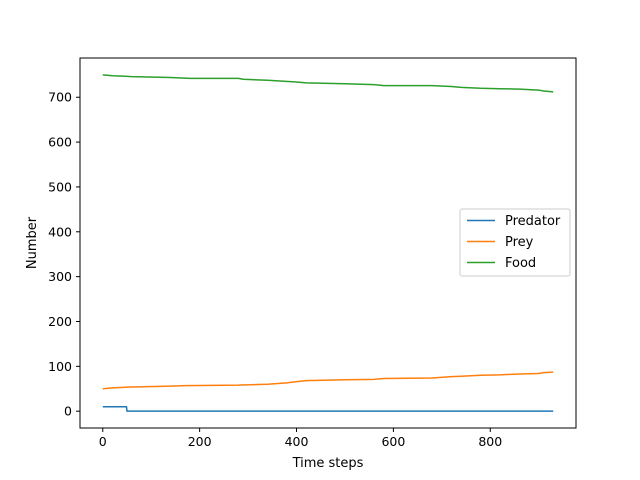  I want to click on legend-box, so click(515, 242).